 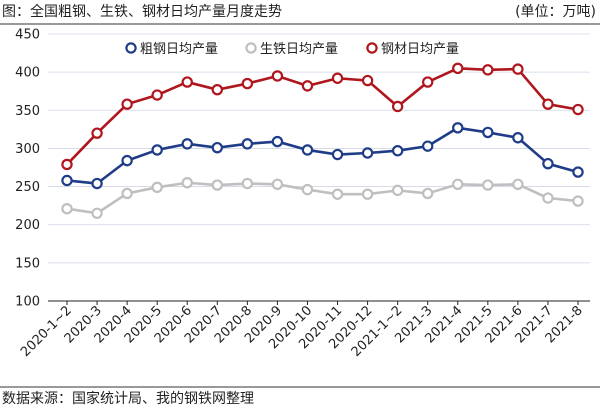 I want to click on y-tick-label: 100, so click(x=27, y=302).